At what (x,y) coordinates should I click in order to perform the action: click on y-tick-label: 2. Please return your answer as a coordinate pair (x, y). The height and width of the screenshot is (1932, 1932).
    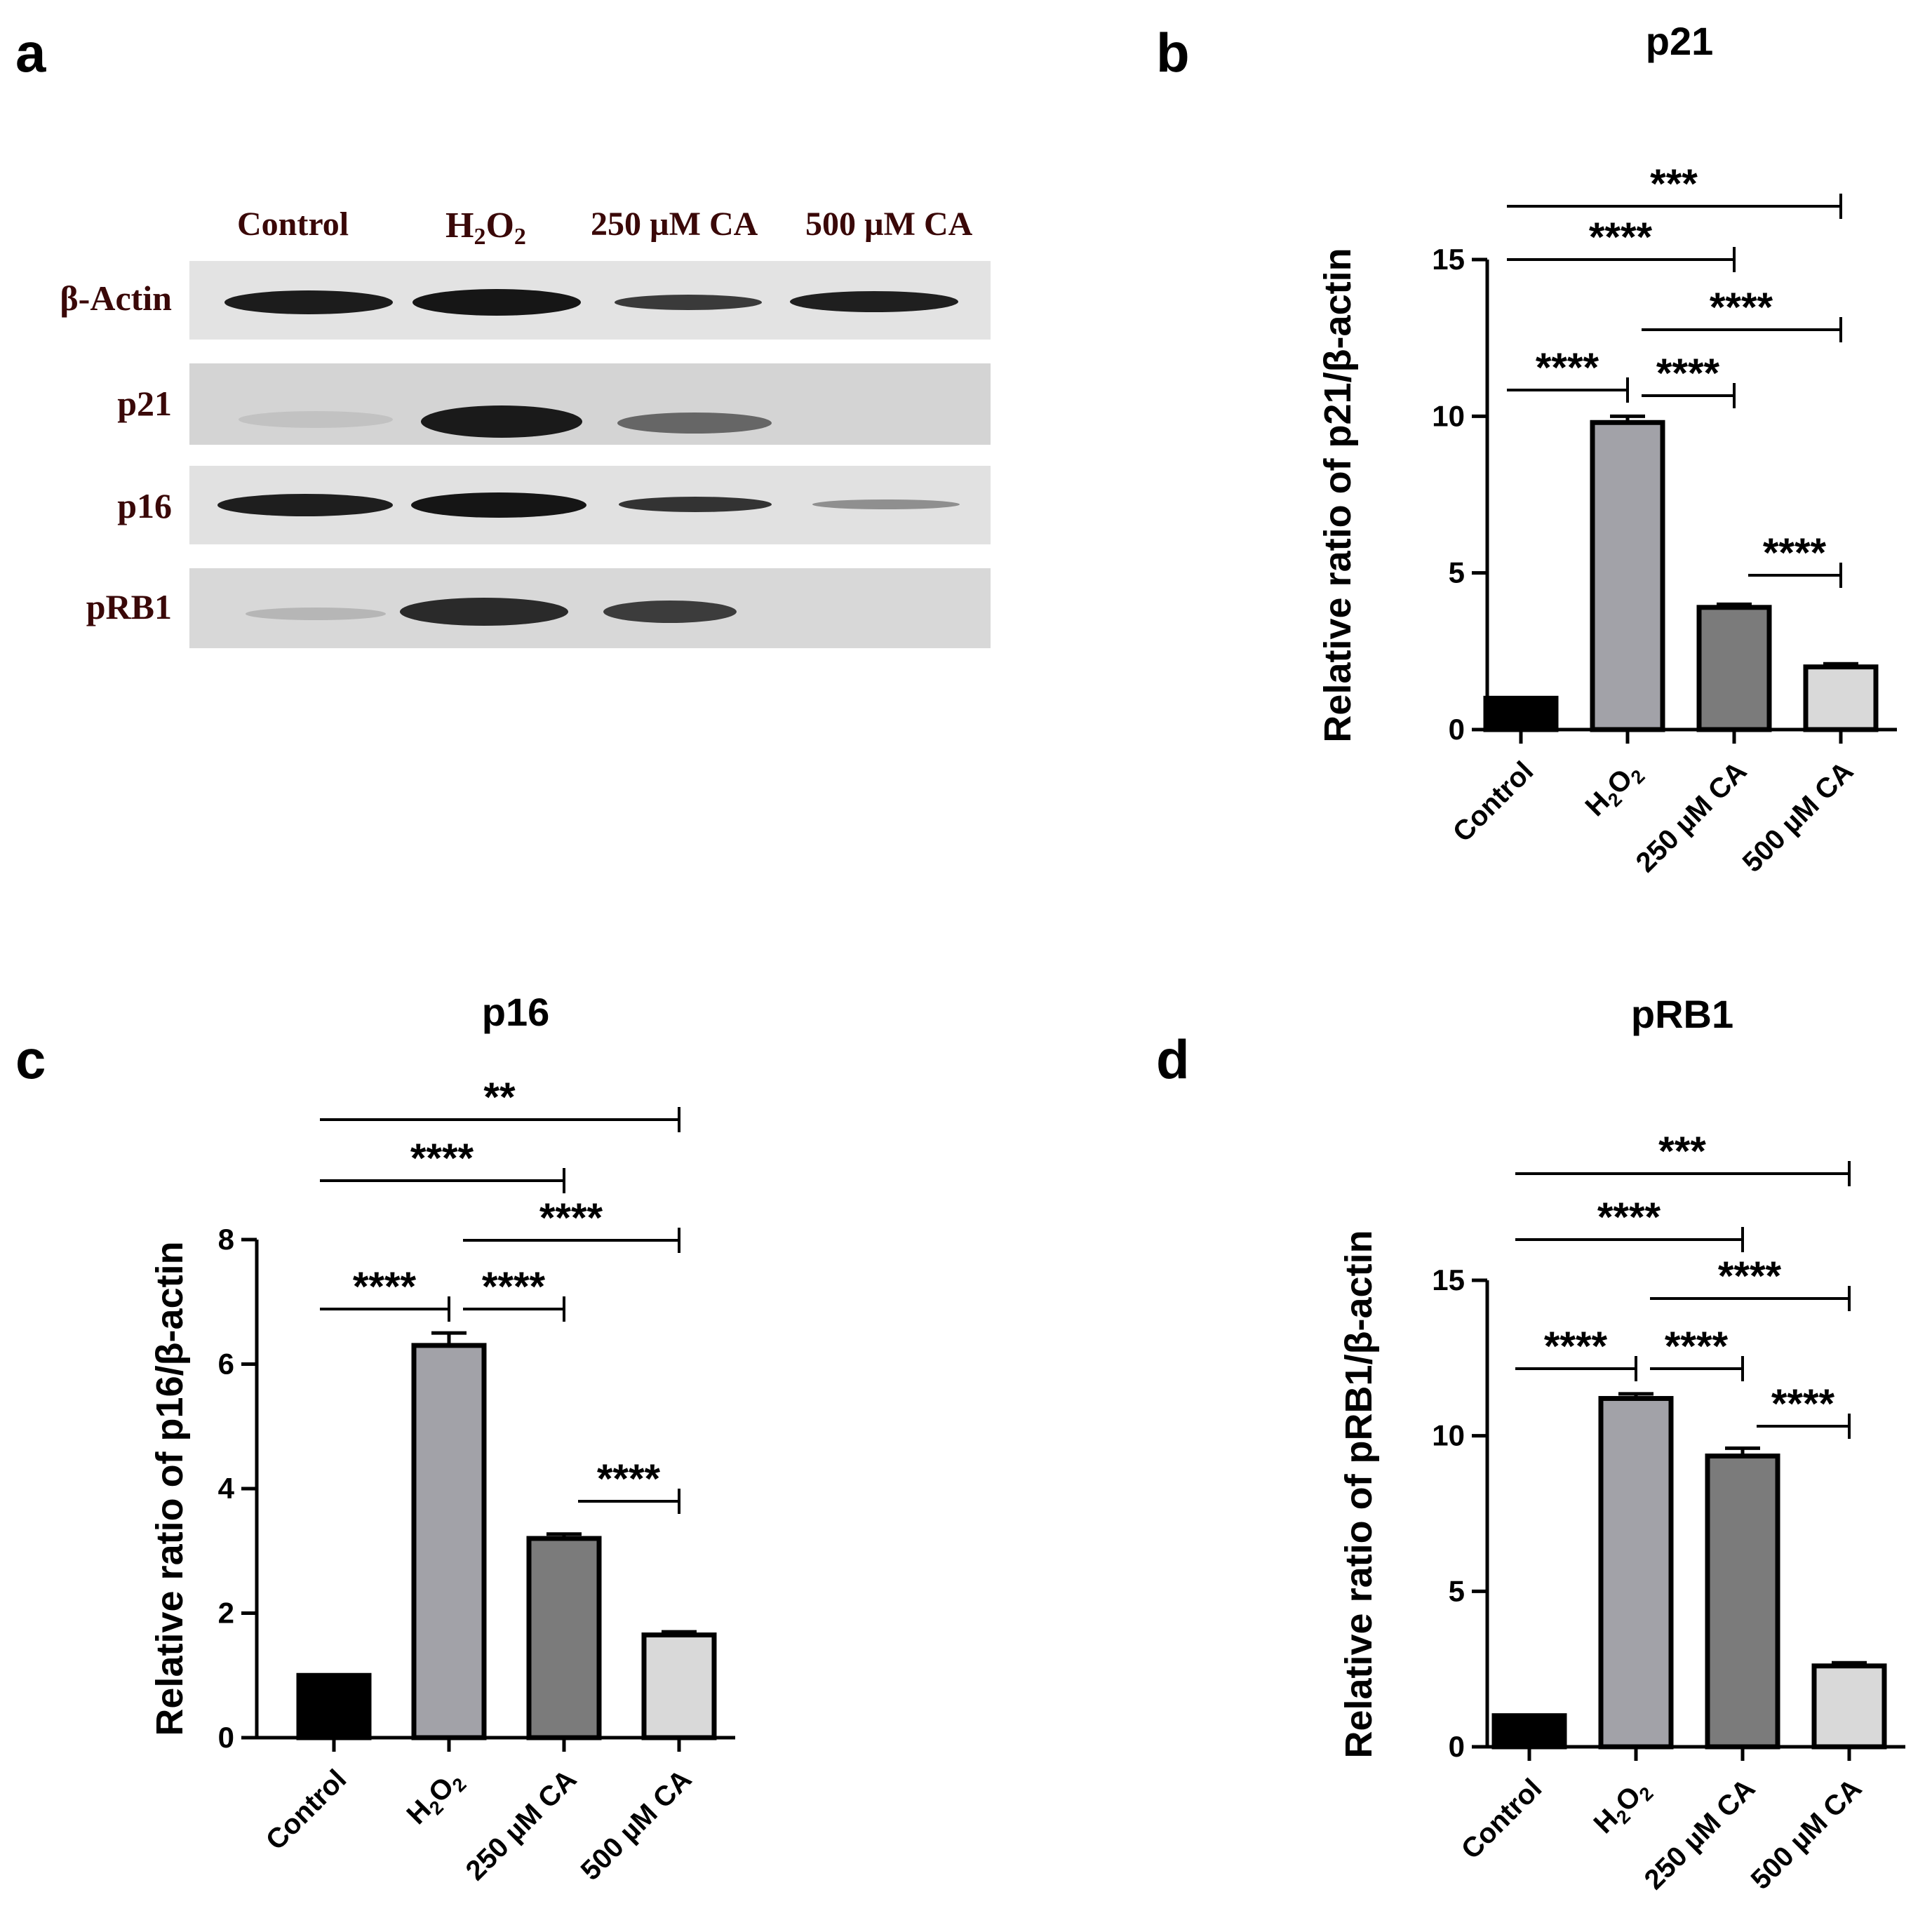
    Looking at the image, I should click on (226, 1614).